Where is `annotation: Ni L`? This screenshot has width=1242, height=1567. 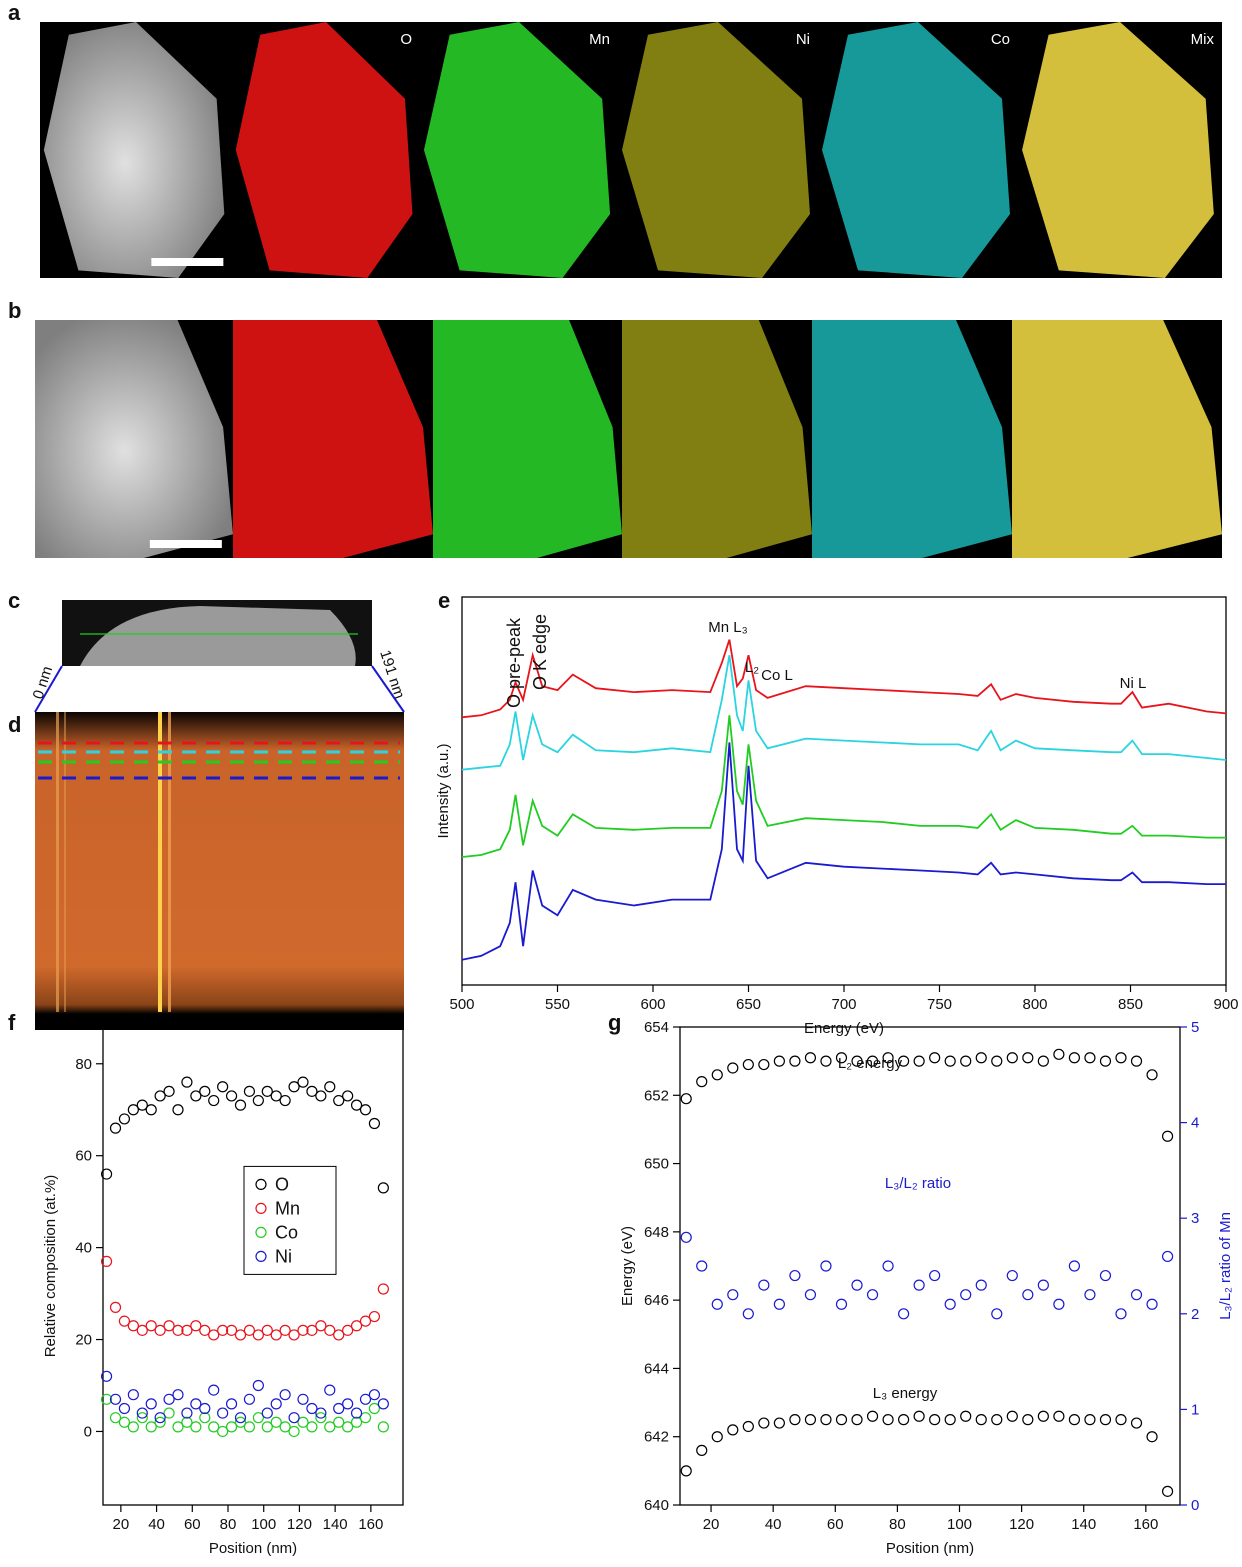
annotation: Ni L is located at coordinates (1133, 683).